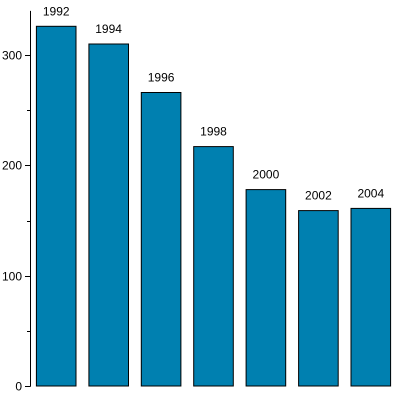 Image resolution: width=400 pixels, height=400 pixels. Describe the element at coordinates (266, 288) in the screenshot. I see `bar-2000` at that location.